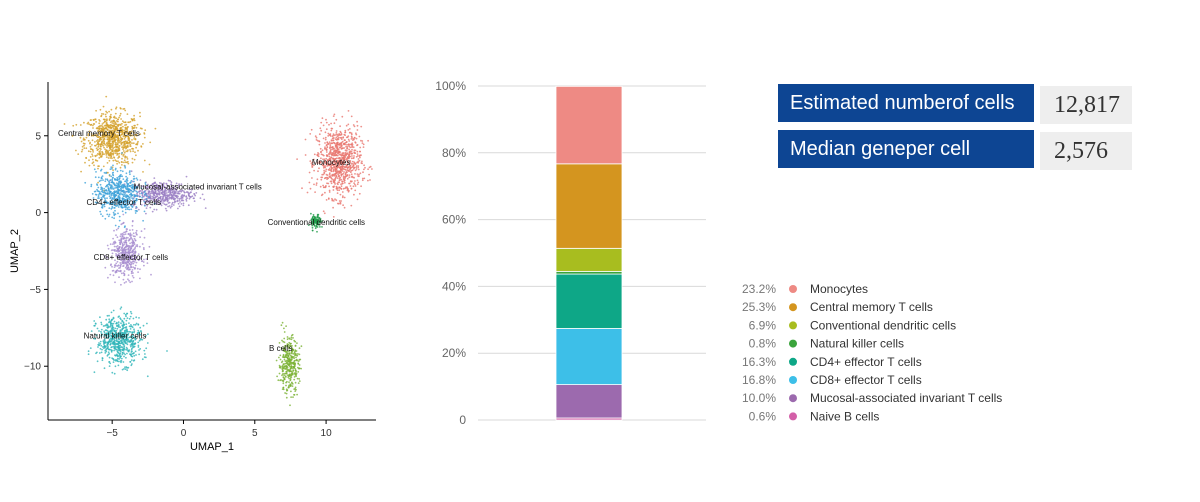 The height and width of the screenshot is (502, 1200). What do you see at coordinates (32, 367) in the screenshot?
I see `umap-y-tick-label: −10` at bounding box center [32, 367].